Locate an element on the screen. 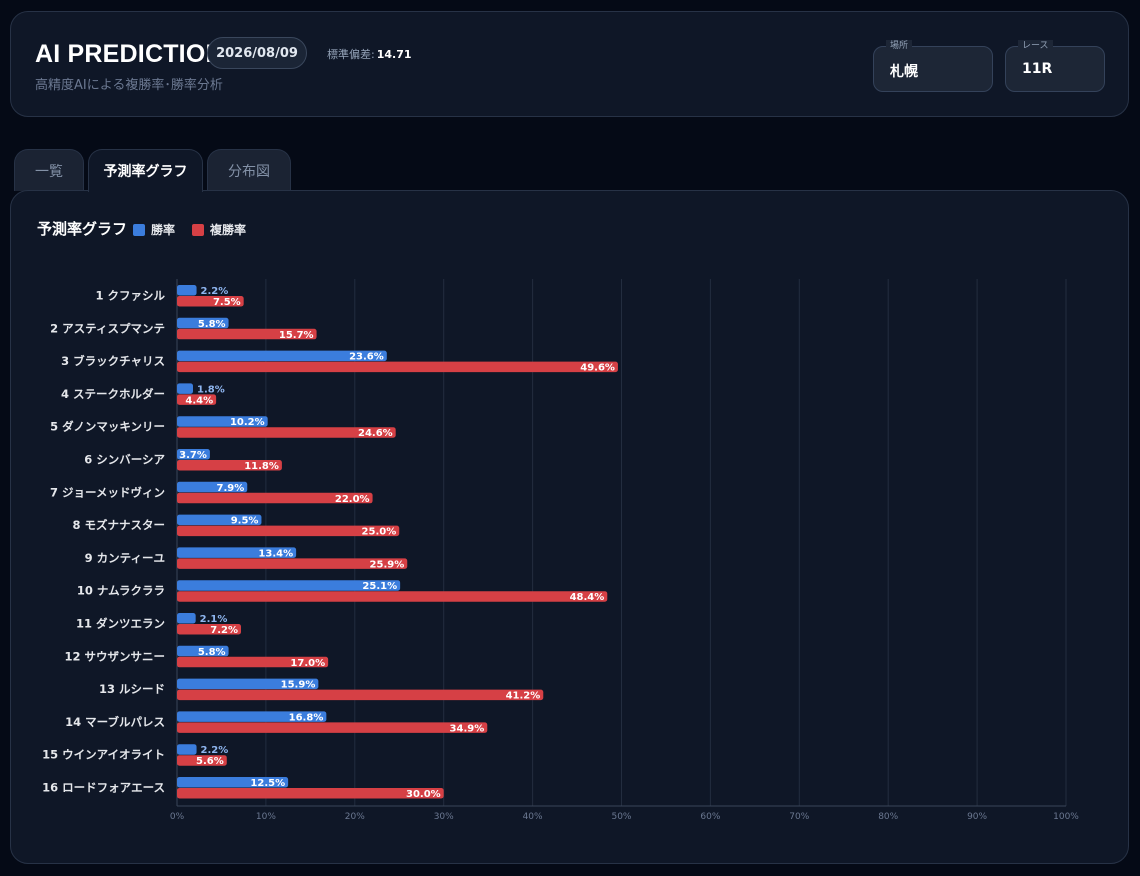 This screenshot has width=1140, height=876. venue-value: 札幌 is located at coordinates (904, 72).